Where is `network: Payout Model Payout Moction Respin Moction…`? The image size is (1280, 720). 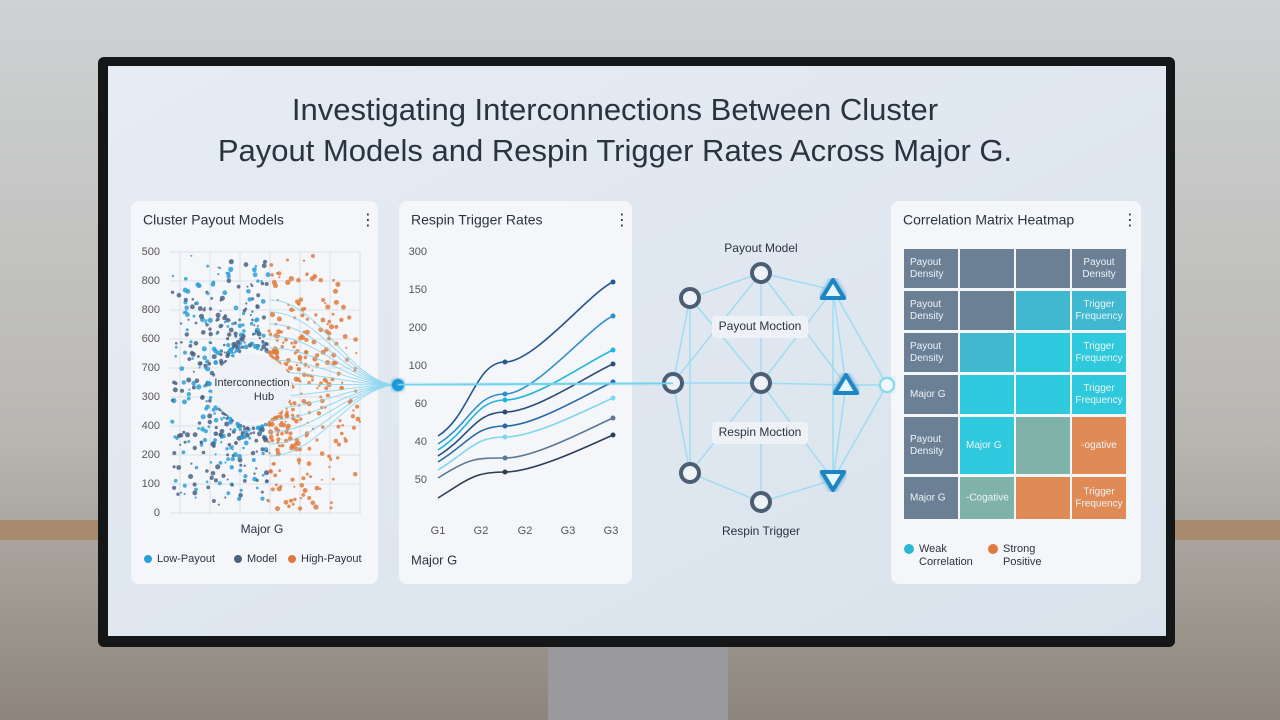
network: Payout Model Payout Moction Respin Moction… is located at coordinates (778, 389).